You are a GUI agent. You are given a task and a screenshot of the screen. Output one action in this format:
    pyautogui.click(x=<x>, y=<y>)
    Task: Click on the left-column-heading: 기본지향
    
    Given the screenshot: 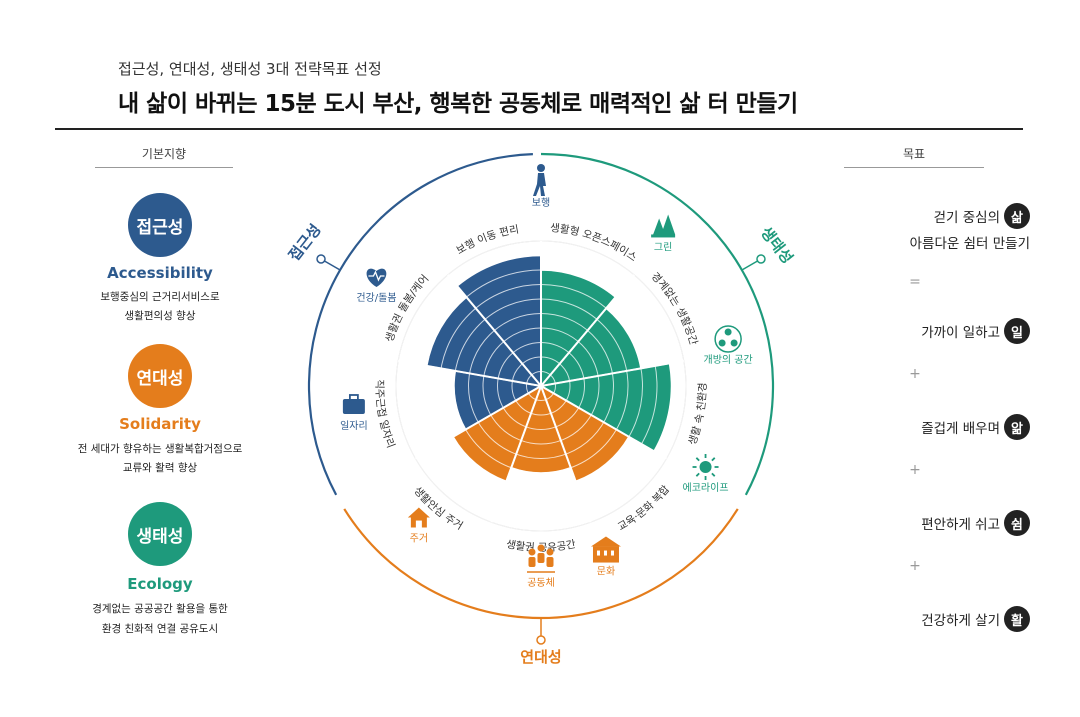 What is the action you would take?
    pyautogui.click(x=164, y=156)
    